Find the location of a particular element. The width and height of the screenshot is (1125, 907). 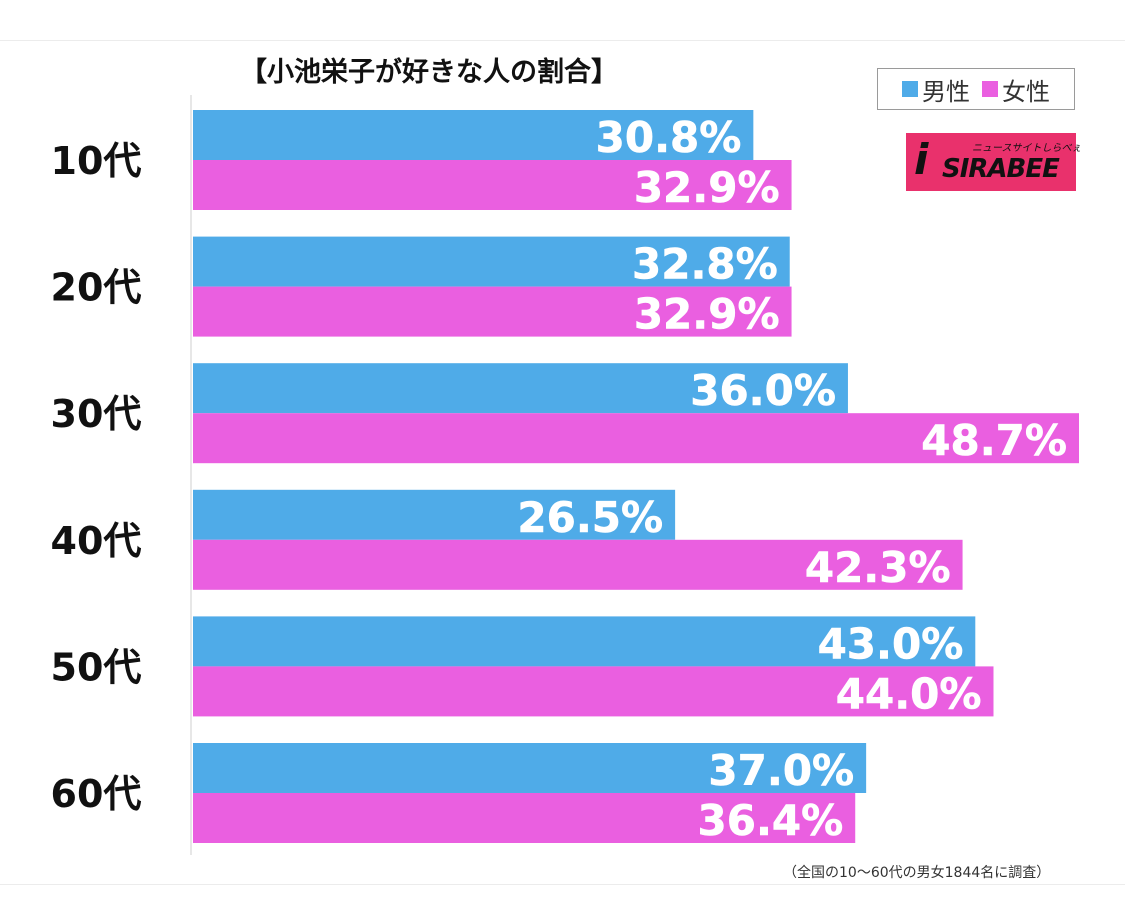

bar-value-label: 36.0% is located at coordinates (763, 390).